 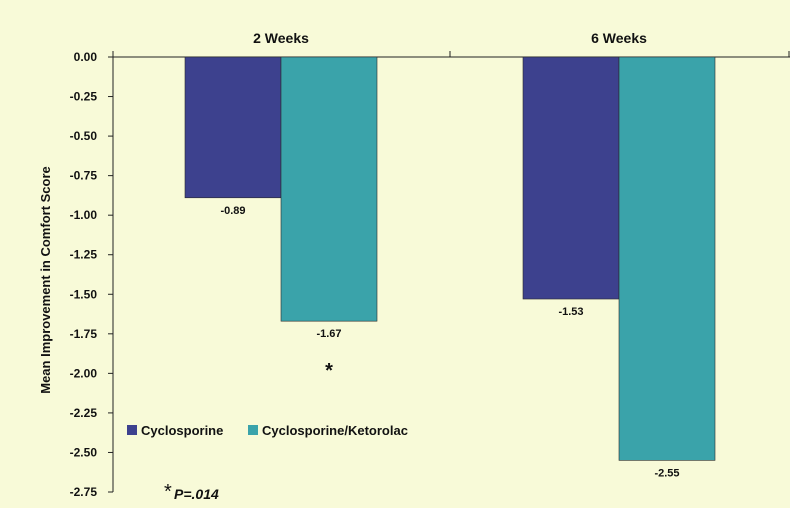 What do you see at coordinates (232, 211) in the screenshot?
I see `data-label: -0.89` at bounding box center [232, 211].